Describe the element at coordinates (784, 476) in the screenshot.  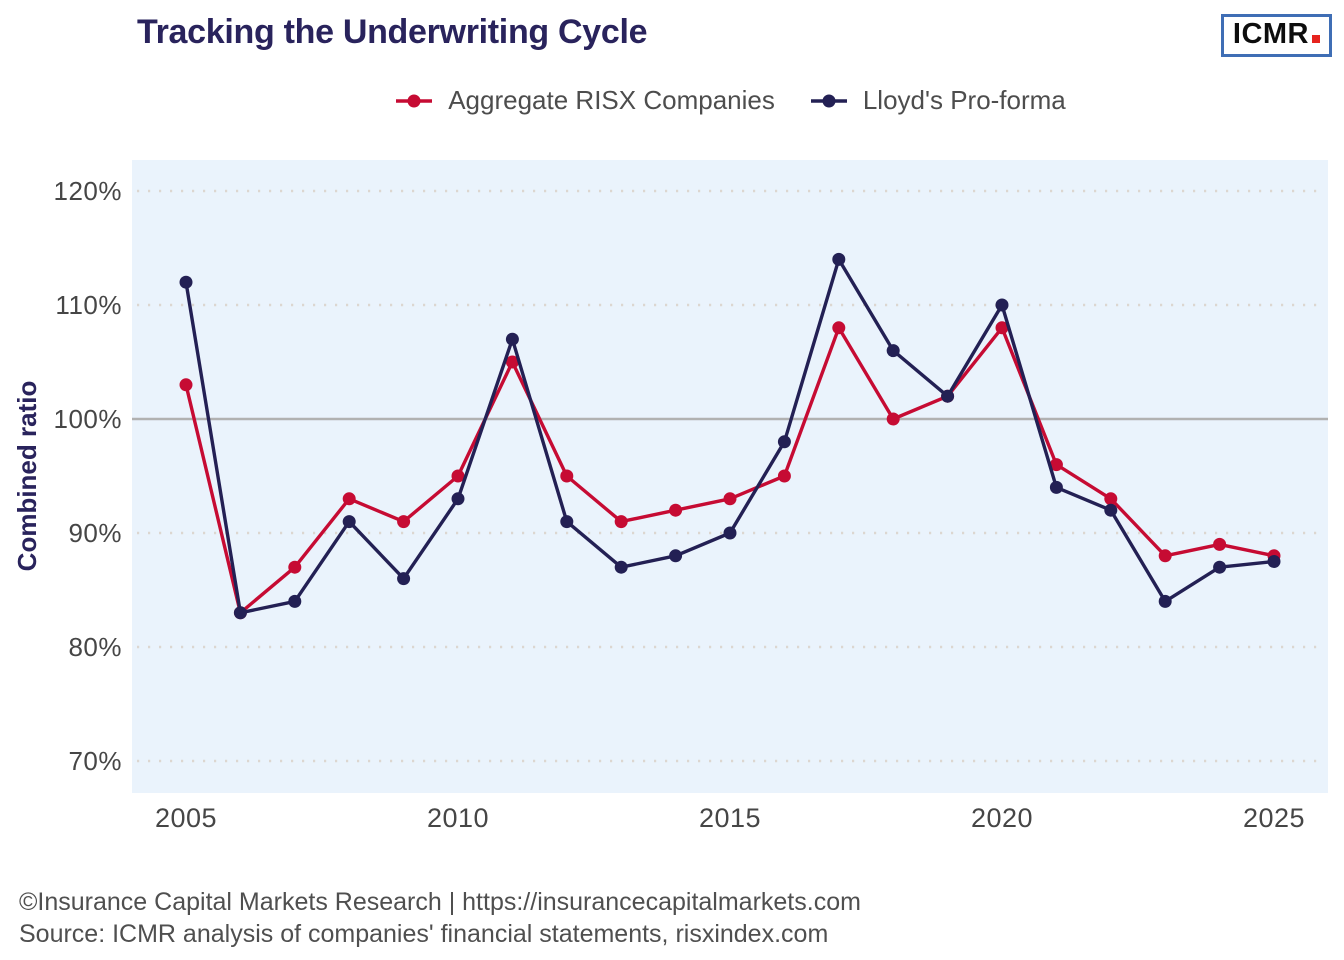
I see `data-point-risx-2016` at that location.